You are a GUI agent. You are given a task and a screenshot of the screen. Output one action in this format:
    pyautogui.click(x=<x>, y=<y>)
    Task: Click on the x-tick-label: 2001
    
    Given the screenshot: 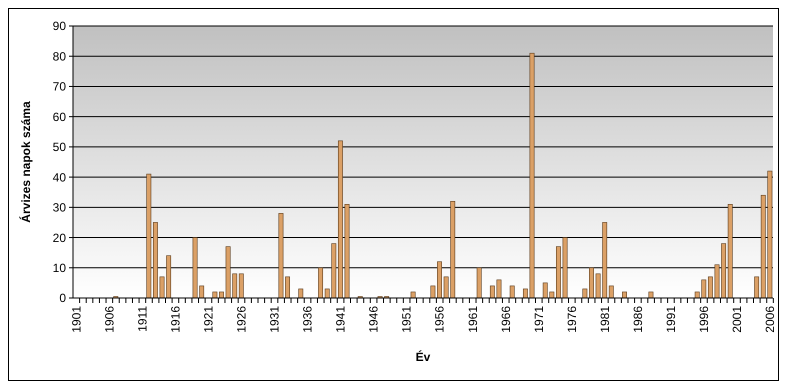 What is the action you would take?
    pyautogui.click(x=737, y=319)
    